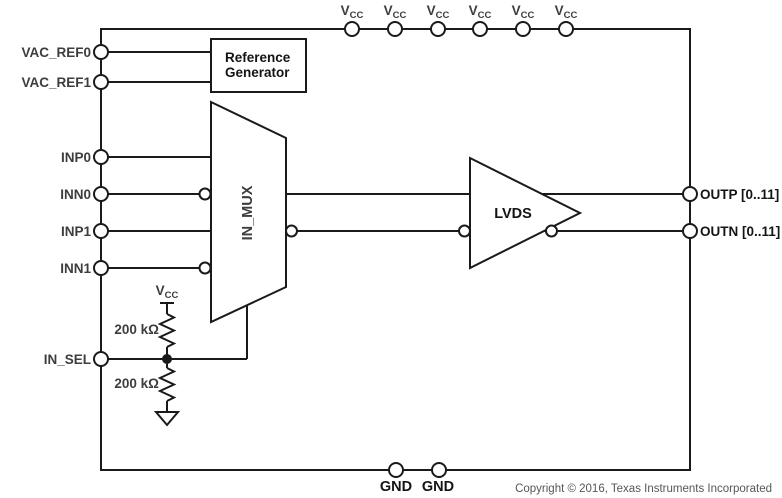 The width and height of the screenshot is (782, 498). What do you see at coordinates (523, 12) in the screenshot?
I see `vcc-label-5: VCC` at bounding box center [523, 12].